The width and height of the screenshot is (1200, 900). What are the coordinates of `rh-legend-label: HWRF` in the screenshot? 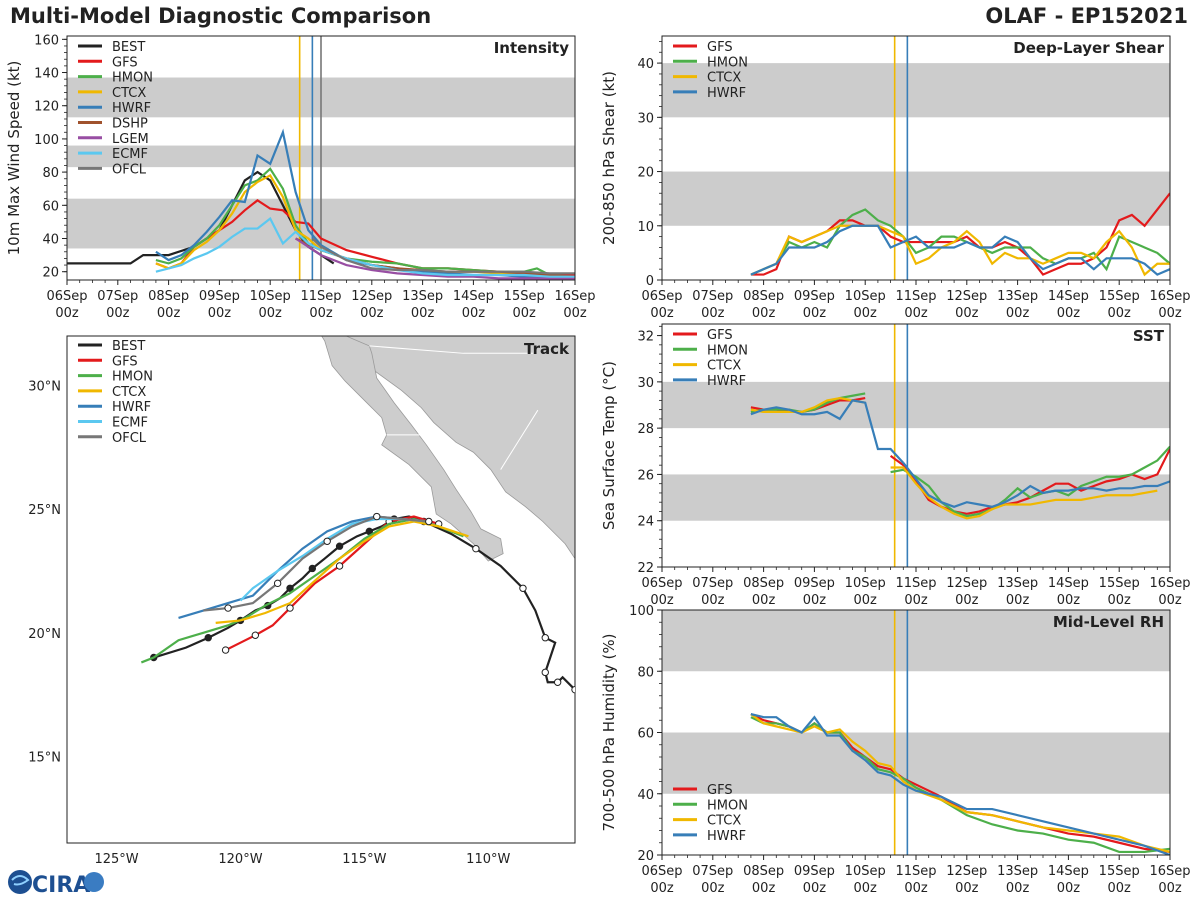 It's located at (726, 836).